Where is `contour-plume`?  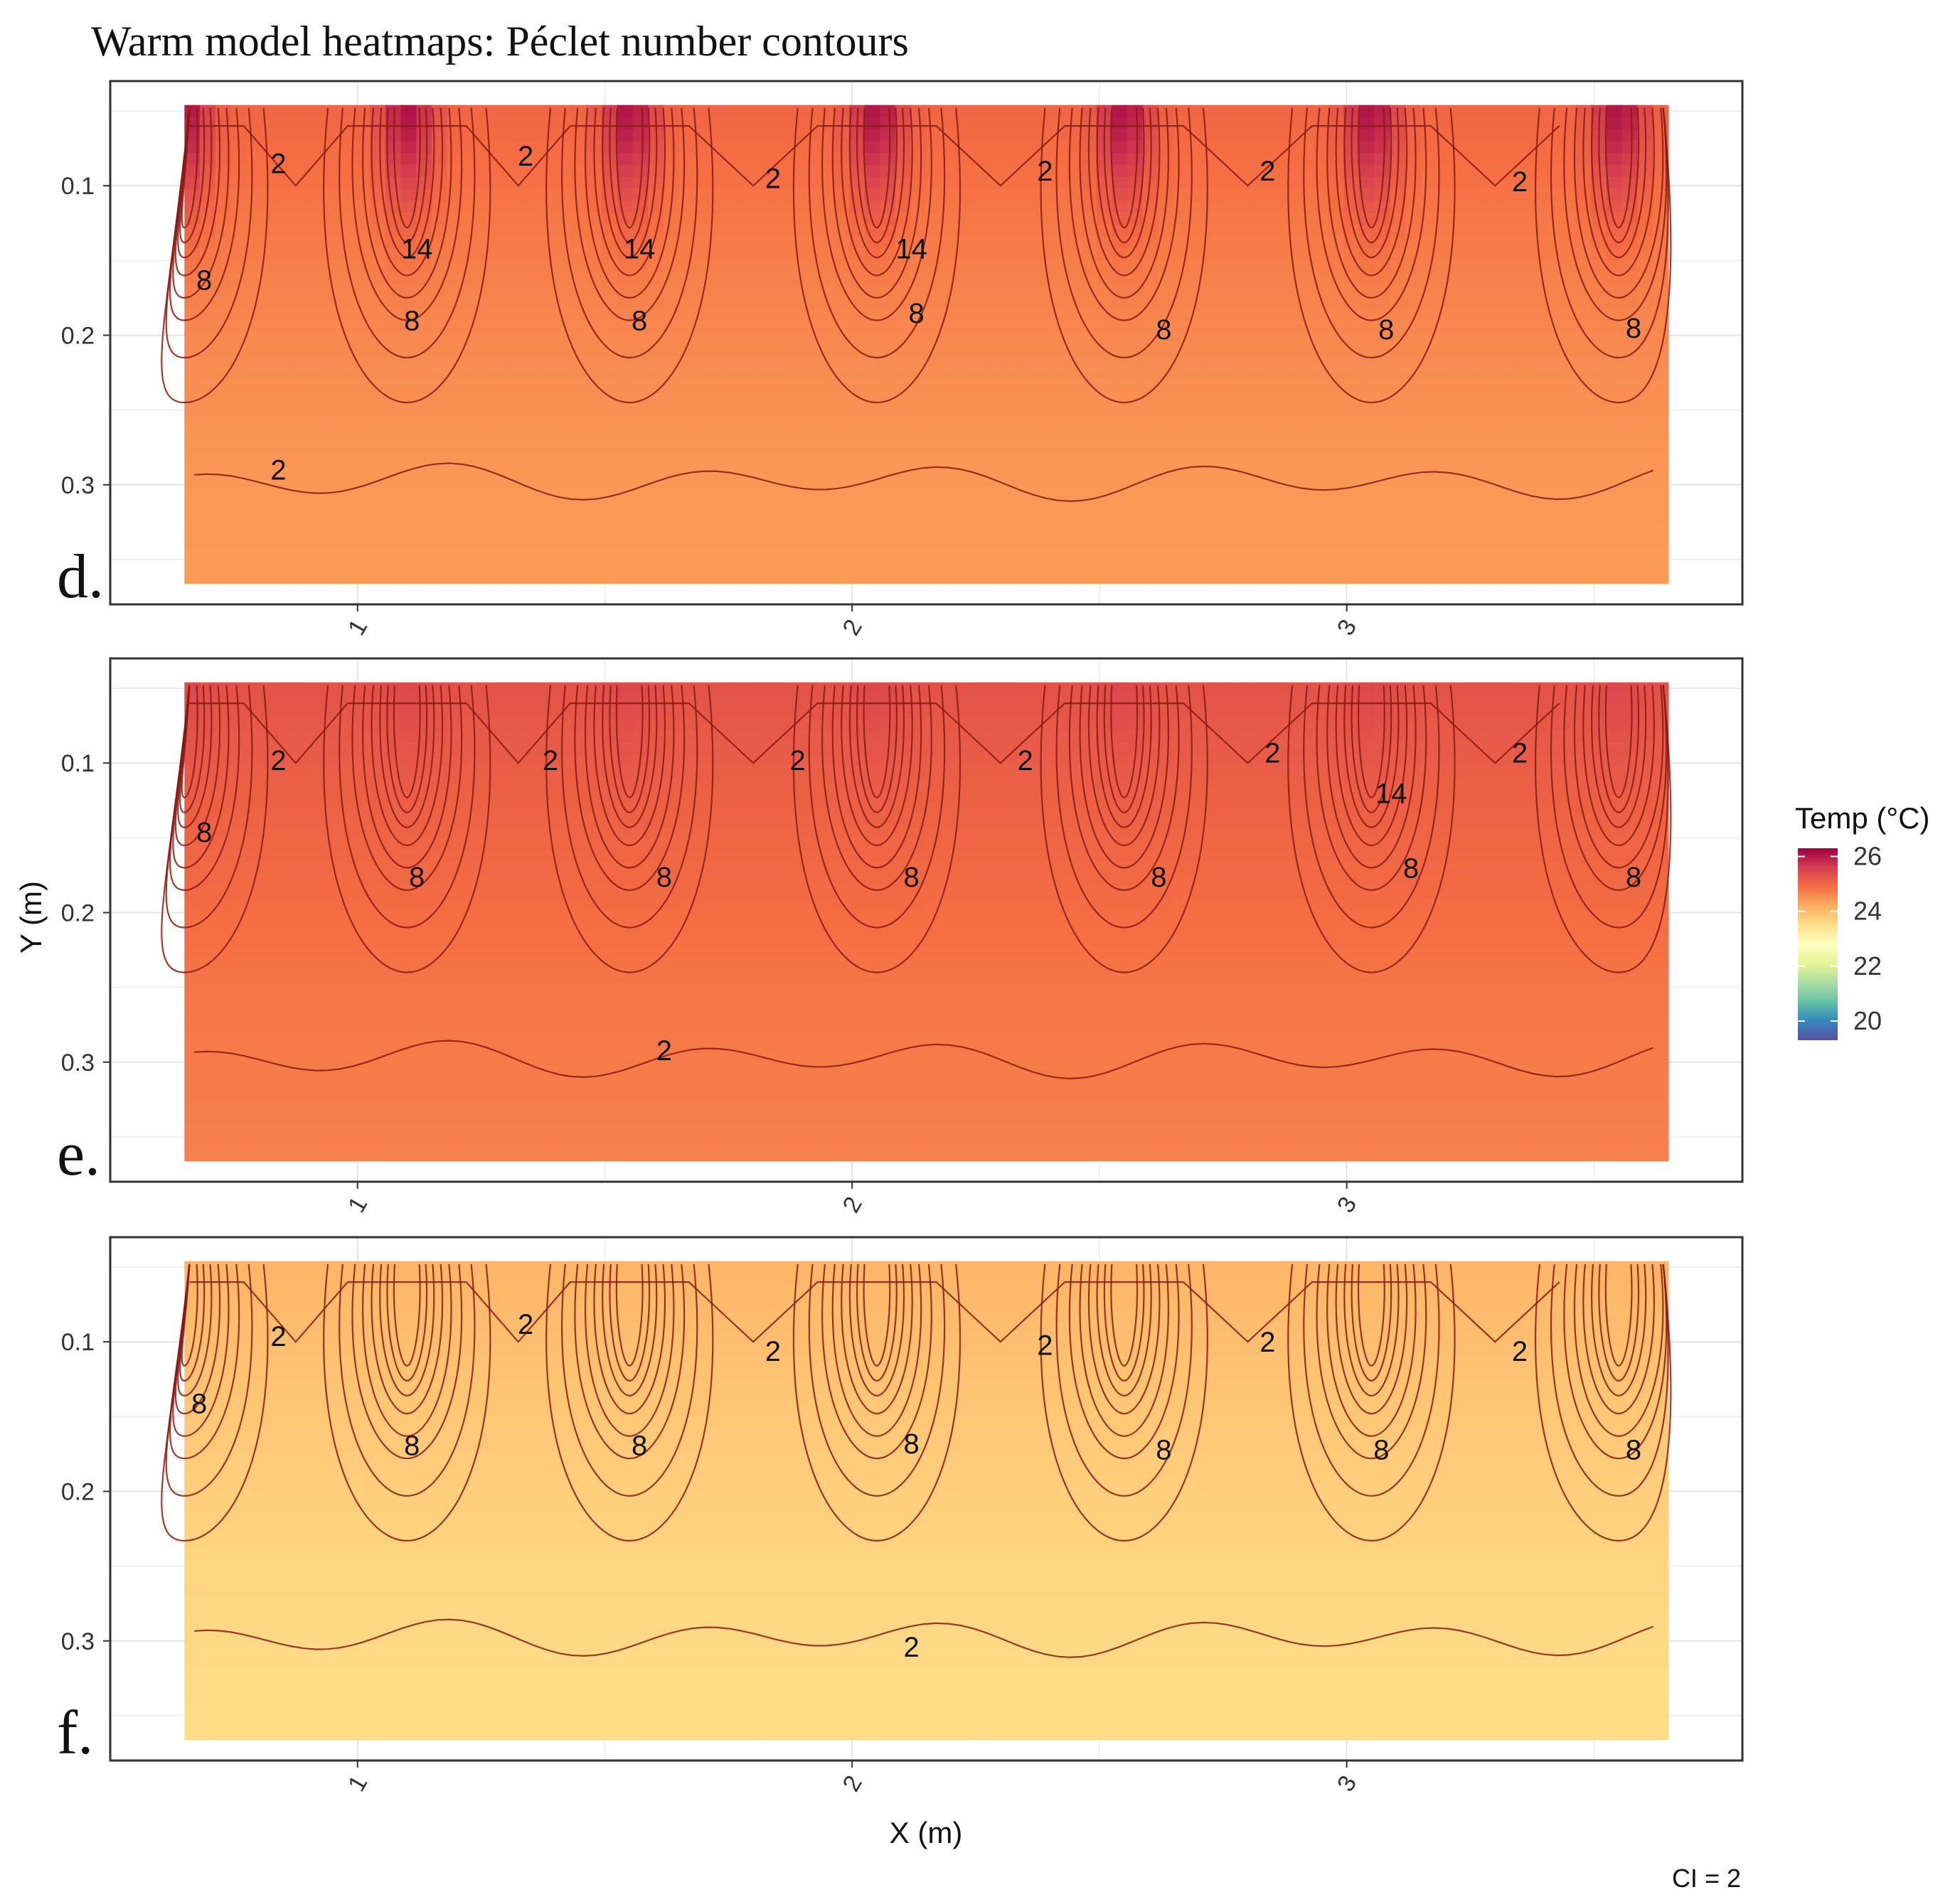
contour-plume is located at coordinates (1609, 233).